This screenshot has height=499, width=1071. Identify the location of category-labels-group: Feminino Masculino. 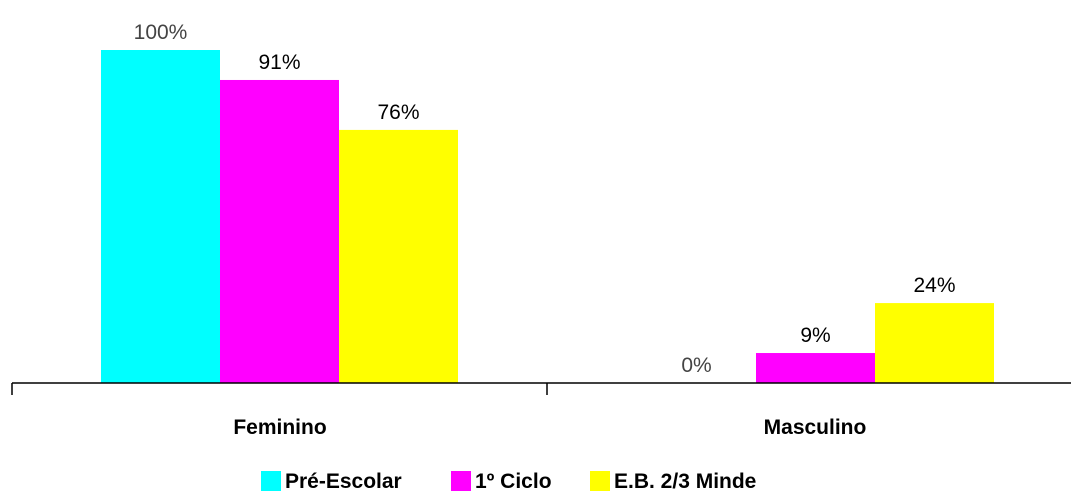
(549, 427).